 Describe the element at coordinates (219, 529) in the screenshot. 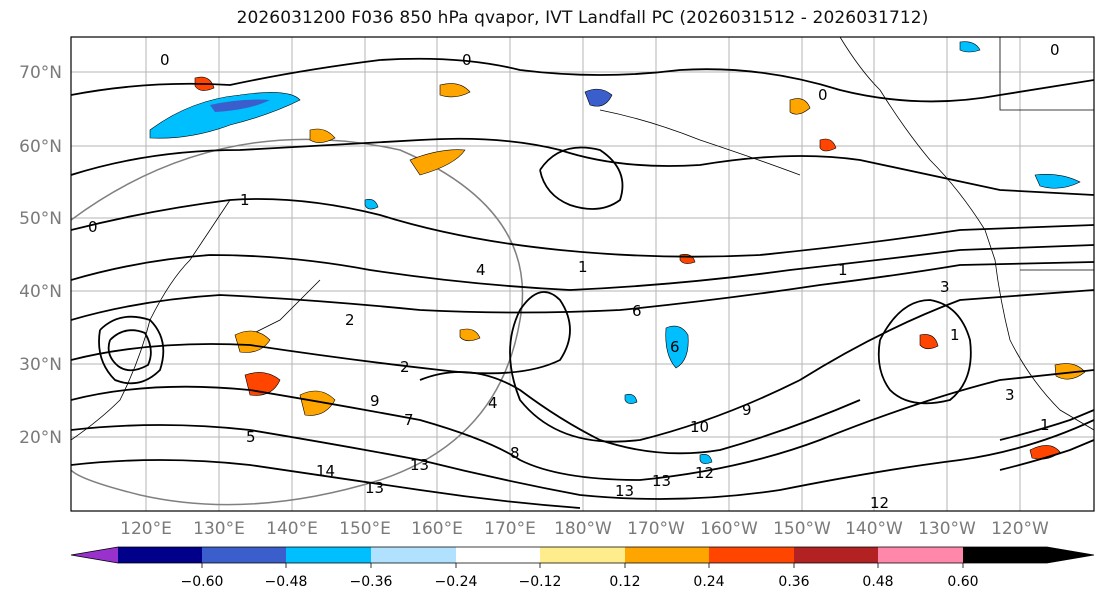

I see `lon-label: 130°E` at that location.